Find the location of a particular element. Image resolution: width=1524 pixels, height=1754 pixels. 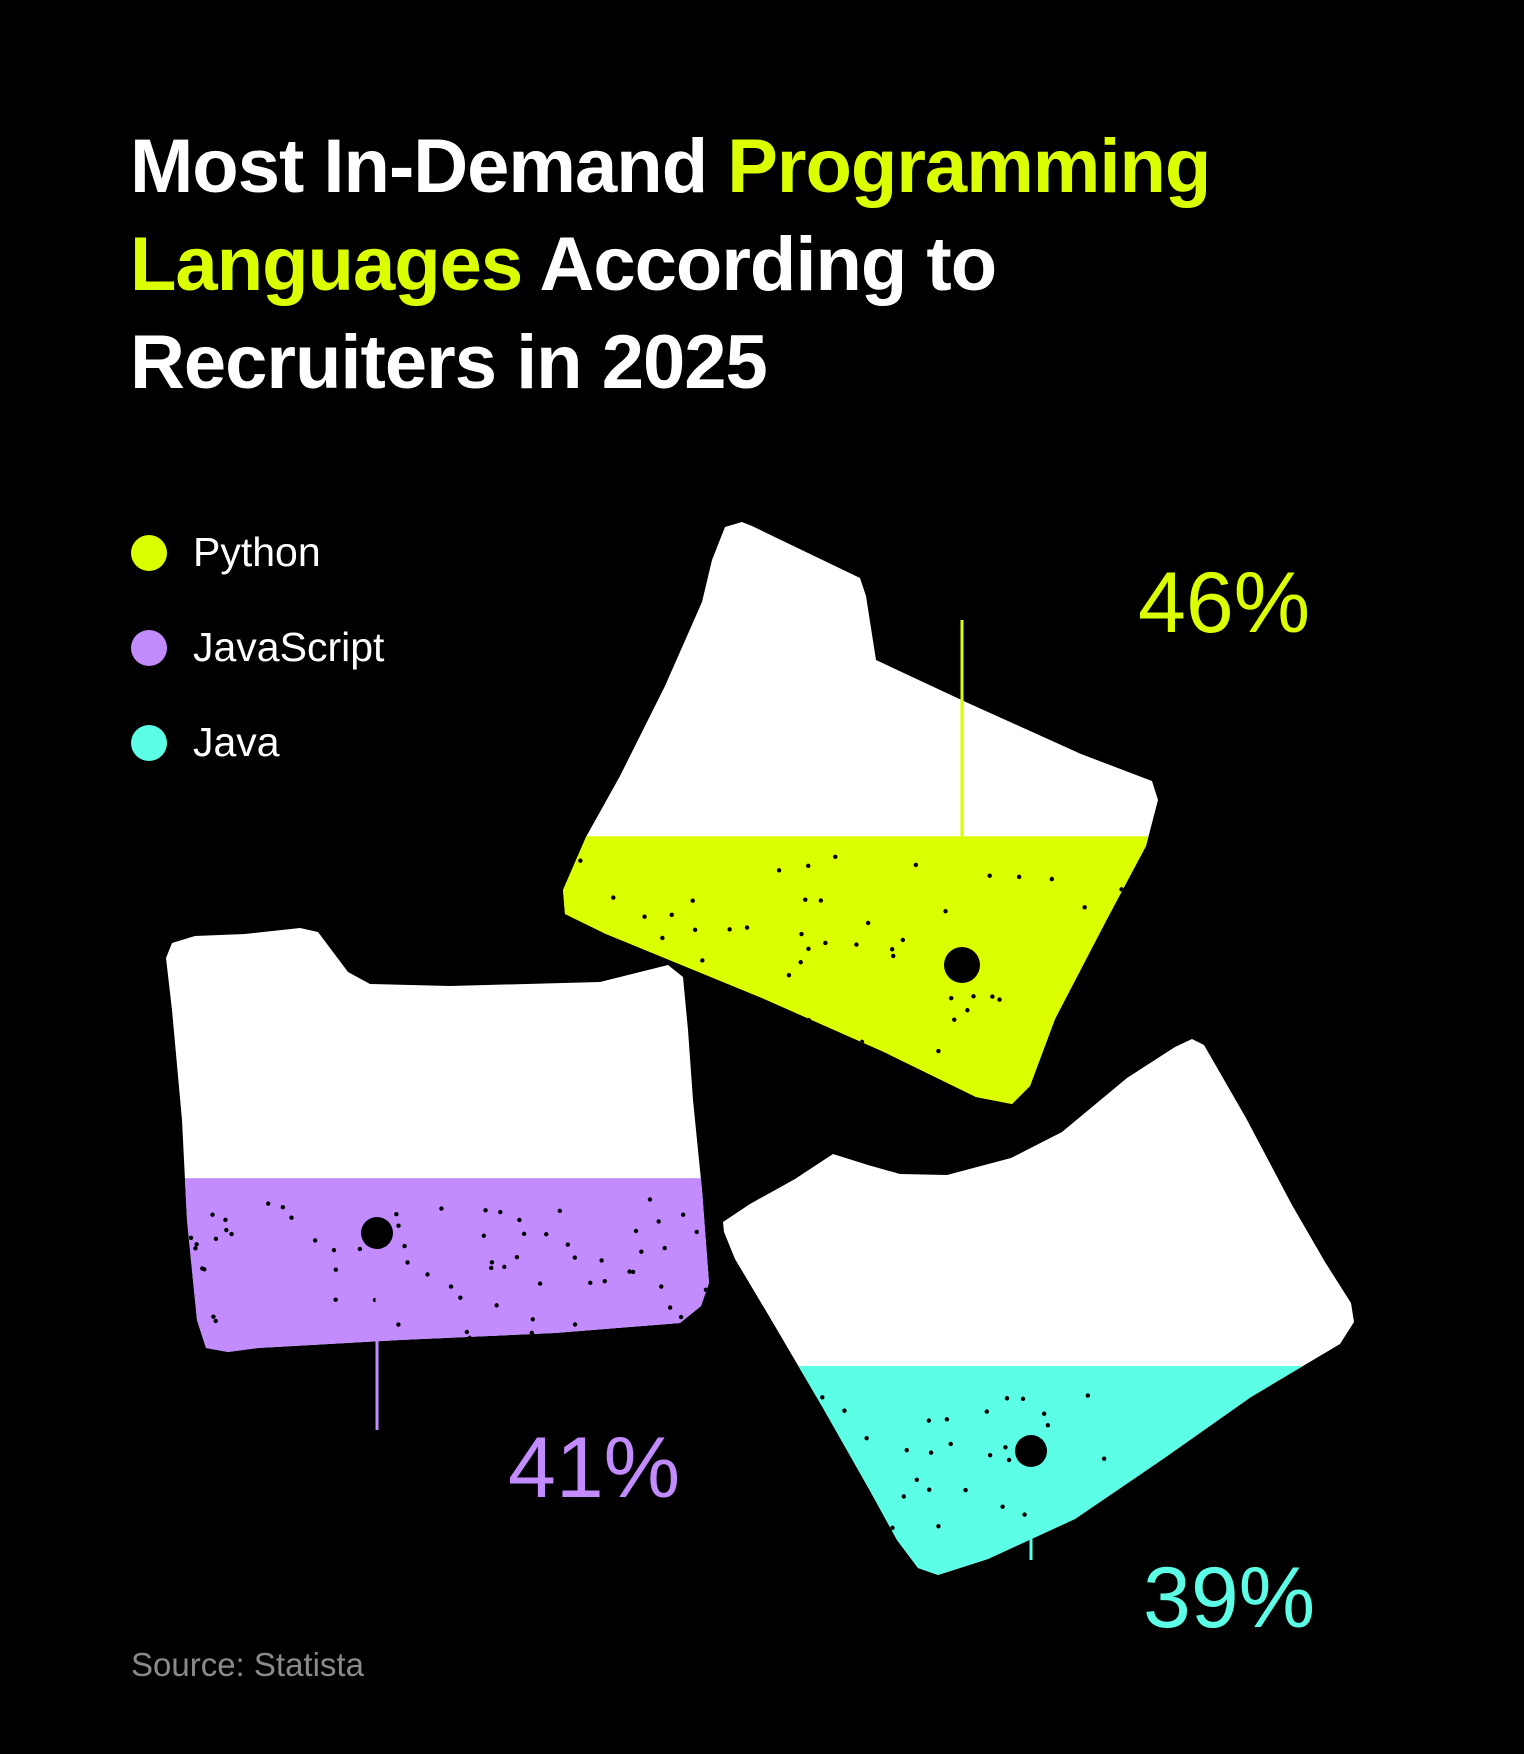

legend-label-java: Java is located at coordinates (236, 742).